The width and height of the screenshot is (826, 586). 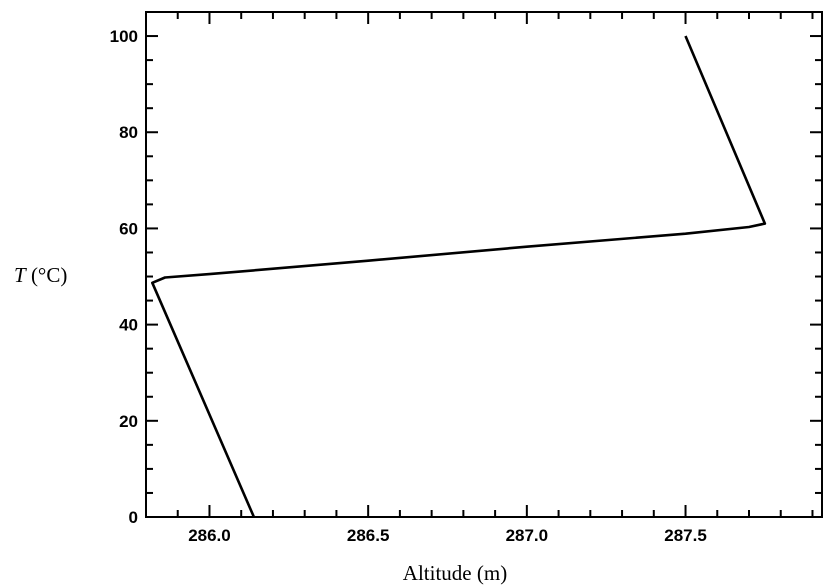 What do you see at coordinates (128, 325) in the screenshot?
I see `y-tick-label: 40` at bounding box center [128, 325].